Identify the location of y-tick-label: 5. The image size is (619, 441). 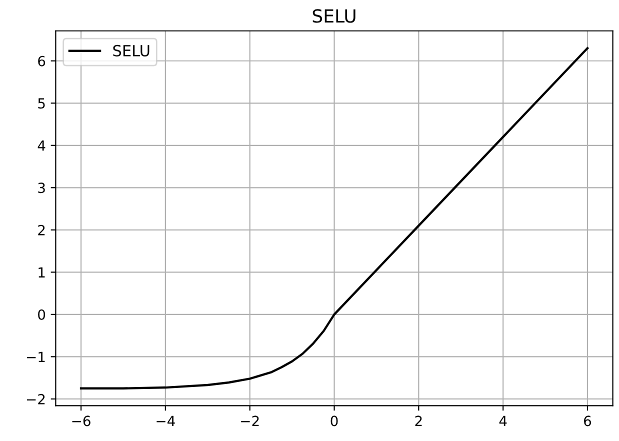
(41, 103).